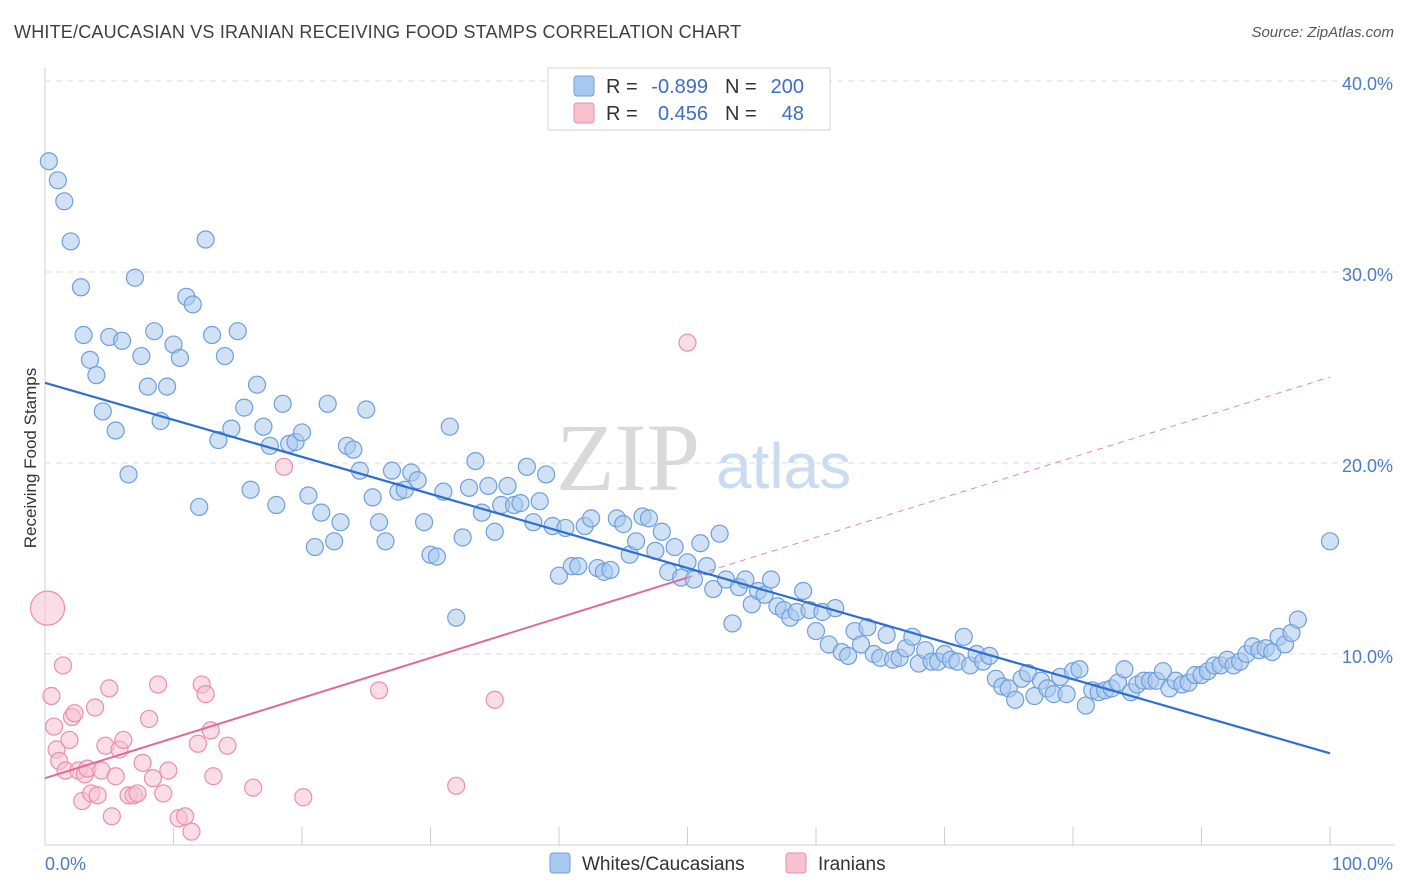 This screenshot has height=892, width=1406. What do you see at coordinates (584, 86) in the screenshot?
I see `legend-swatch-whites` at bounding box center [584, 86].